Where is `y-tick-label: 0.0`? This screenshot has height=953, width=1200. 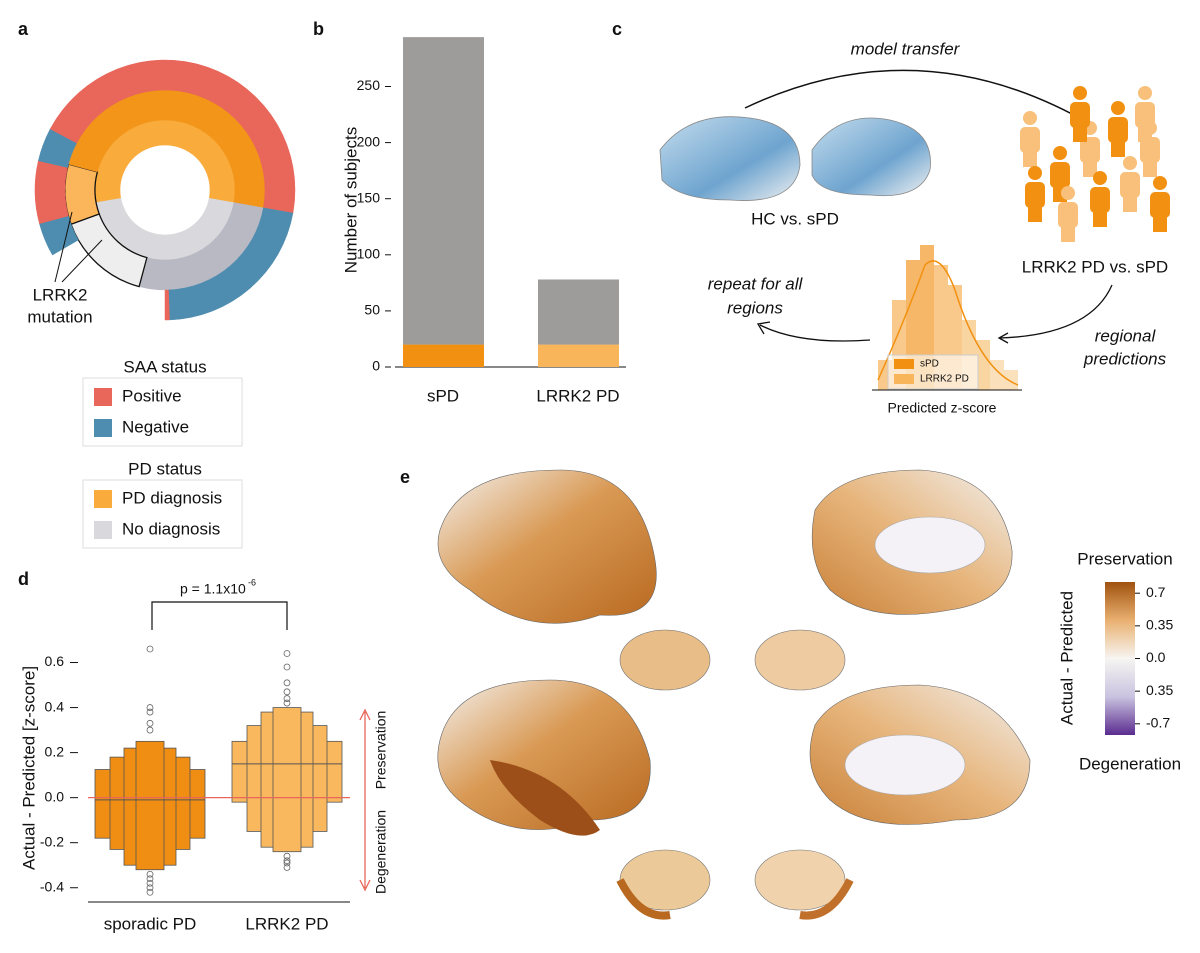
y-tick-label: 0.0 is located at coordinates (55, 796).